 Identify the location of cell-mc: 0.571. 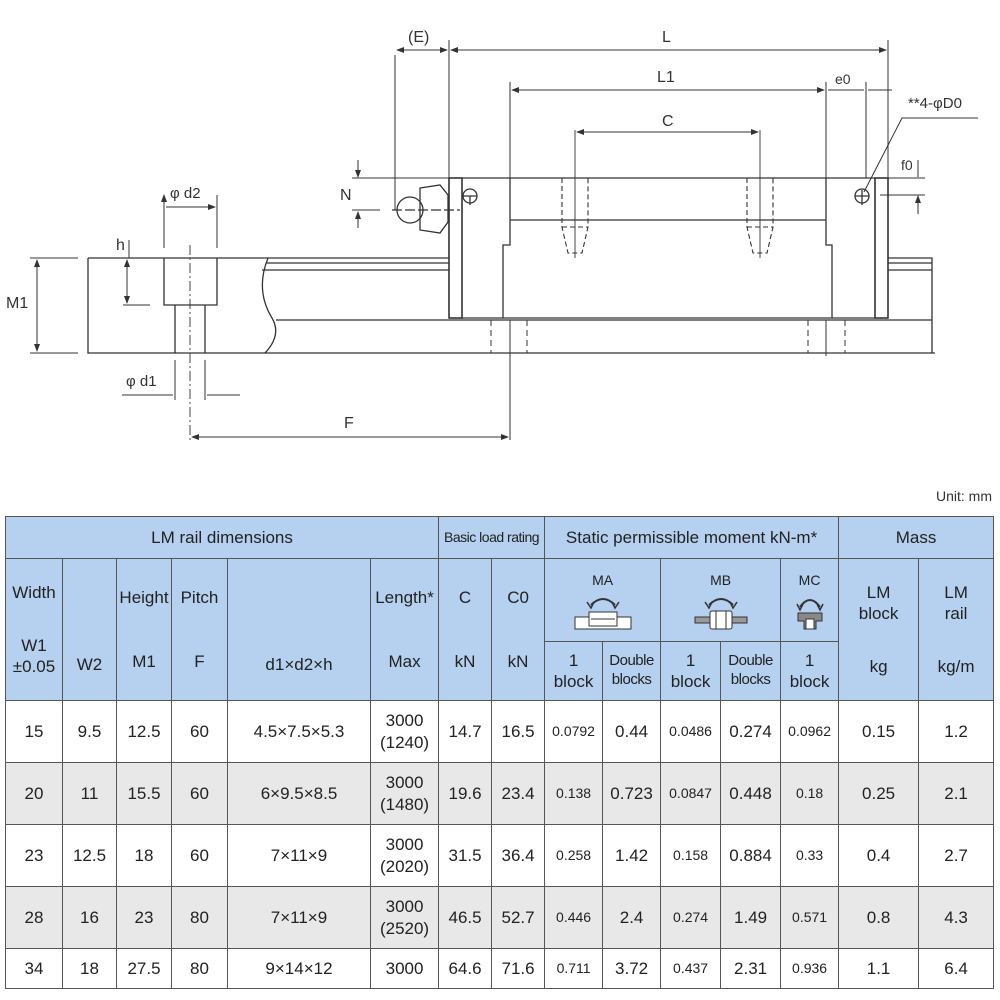
(810, 917).